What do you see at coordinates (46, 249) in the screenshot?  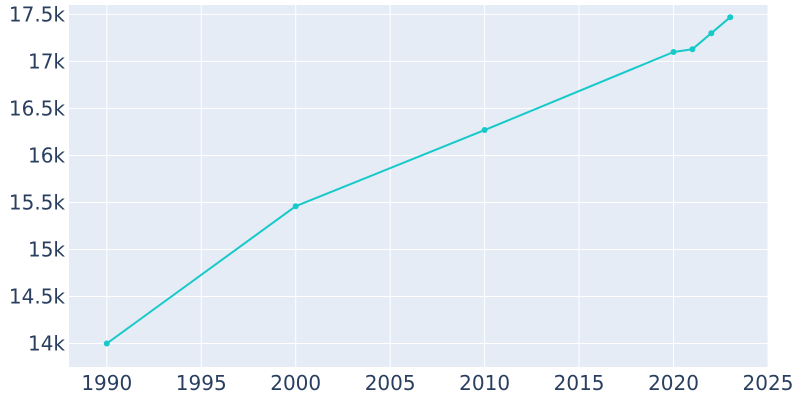 I see `y-tick-label: 15k` at bounding box center [46, 249].